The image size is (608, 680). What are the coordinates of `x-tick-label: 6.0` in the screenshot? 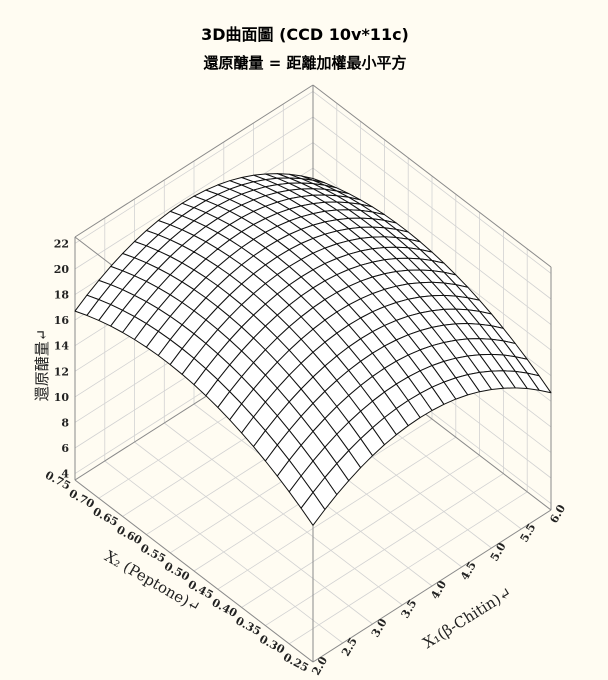 It's located at (557, 513).